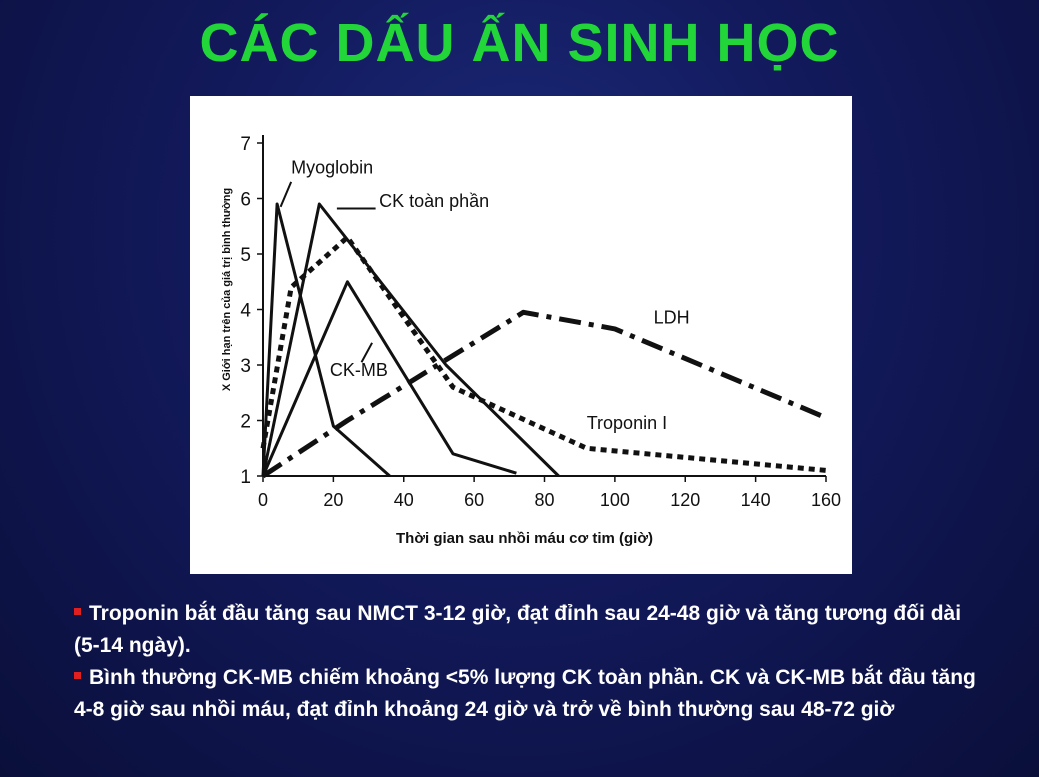 This screenshot has width=1039, height=777. What do you see at coordinates (544, 500) in the screenshot?
I see `x-tick-label: 80` at bounding box center [544, 500].